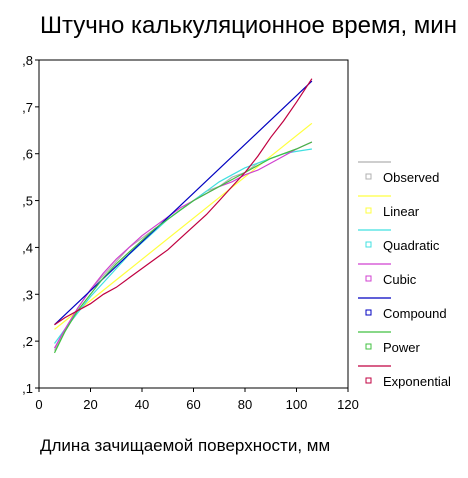 This screenshot has width=468, height=478. What do you see at coordinates (368, 210) in the screenshot?
I see `legend-marker-linear` at bounding box center [368, 210].